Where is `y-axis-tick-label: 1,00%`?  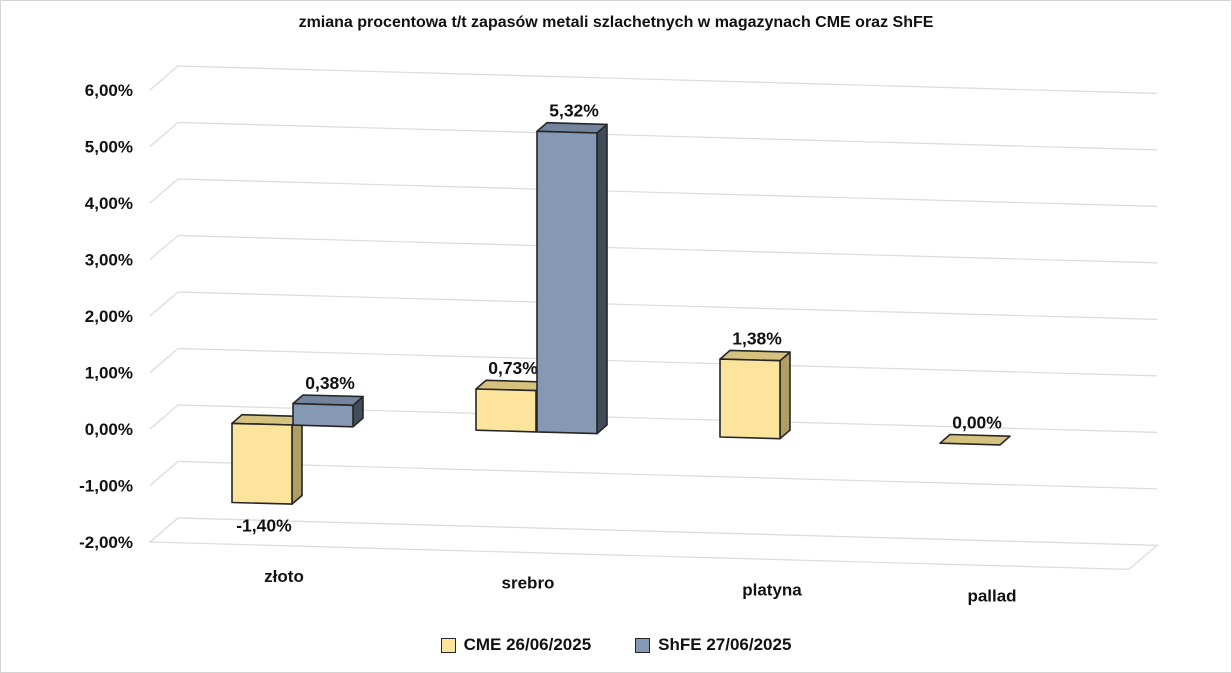 y-axis-tick-label: 1,00% is located at coordinates (109, 373).